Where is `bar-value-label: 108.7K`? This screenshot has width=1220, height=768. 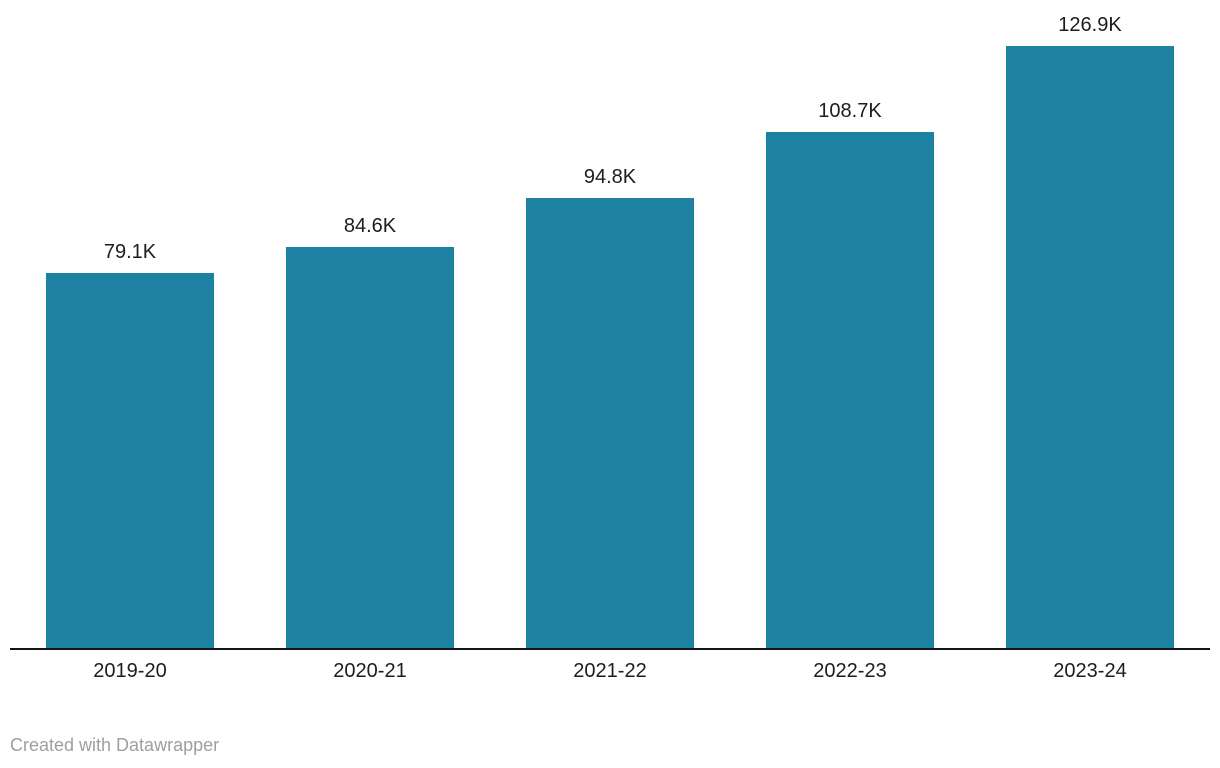
bar-value-label: 108.7K is located at coordinates (850, 111).